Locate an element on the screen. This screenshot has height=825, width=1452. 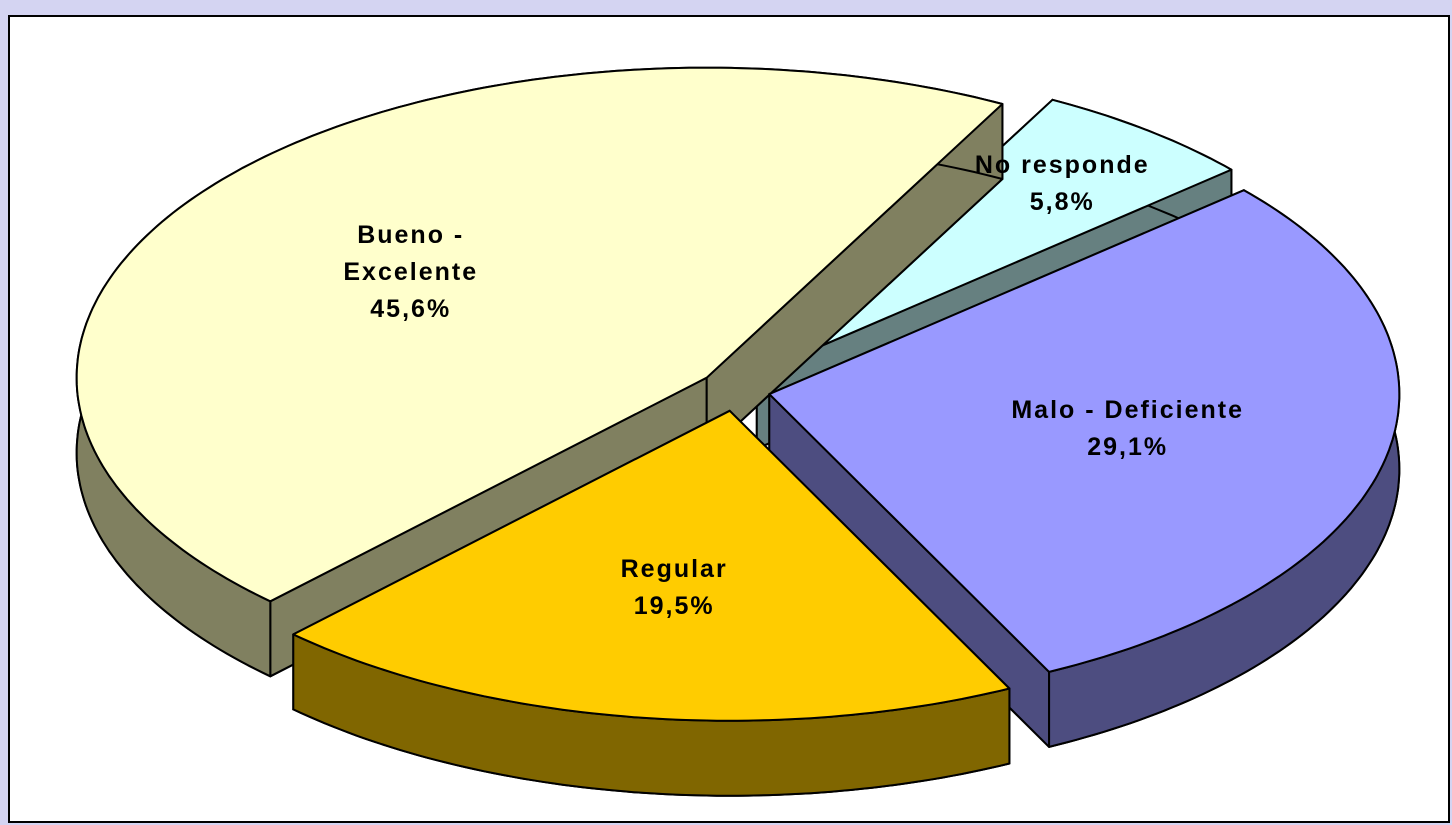
value-label: 29,1% is located at coordinates (1128, 447).